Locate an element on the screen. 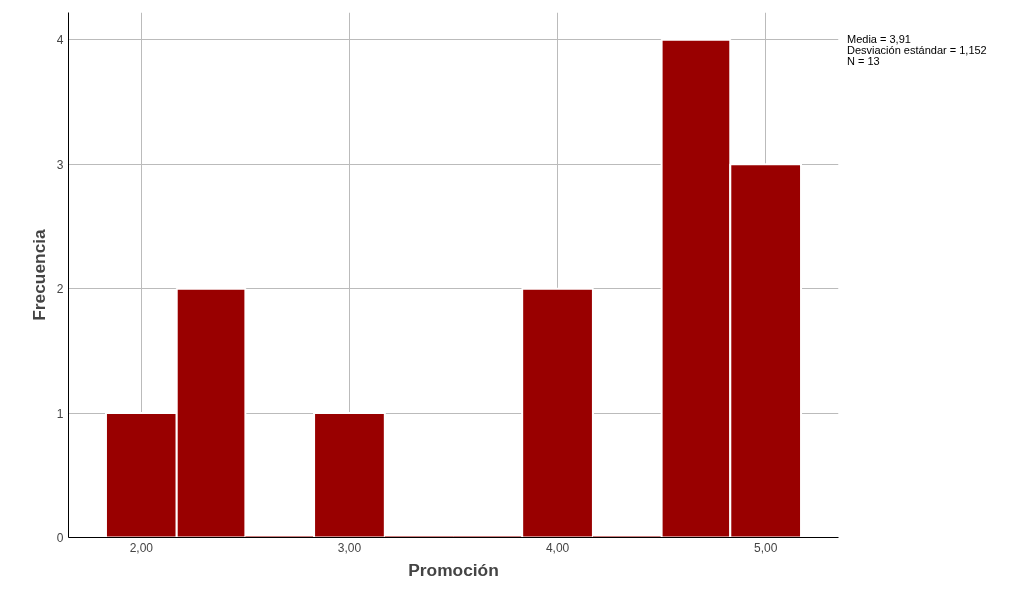 This screenshot has height=598, width=1034. y-tick-label: 0 is located at coordinates (60, 538).